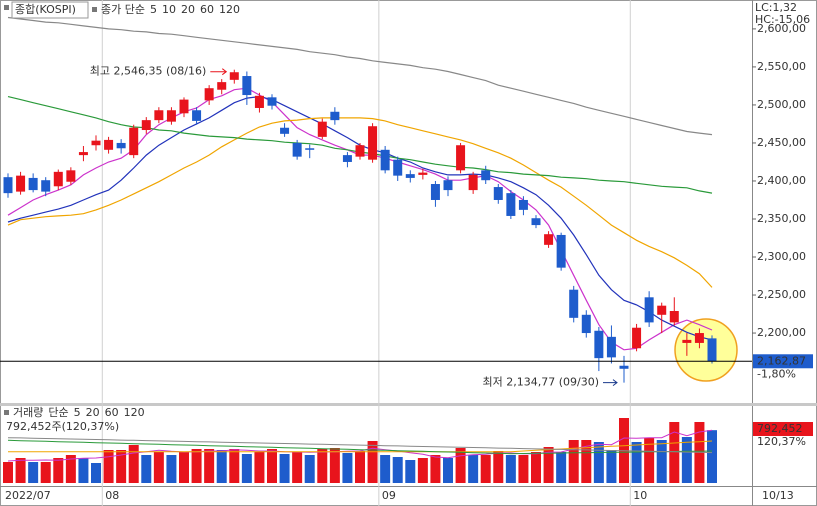 This screenshot has height=506, width=817. What do you see at coordinates (781, 294) in the screenshot?
I see `y-tick-label: 2,250,00` at bounding box center [781, 294].